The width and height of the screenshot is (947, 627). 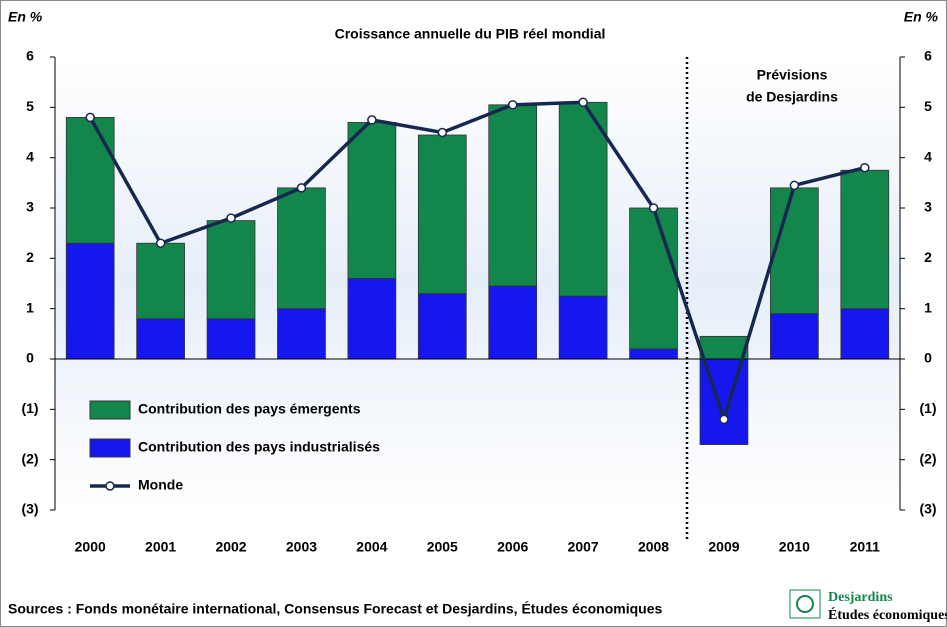 I want to click on x-tick-label: 2006, so click(x=512, y=547).